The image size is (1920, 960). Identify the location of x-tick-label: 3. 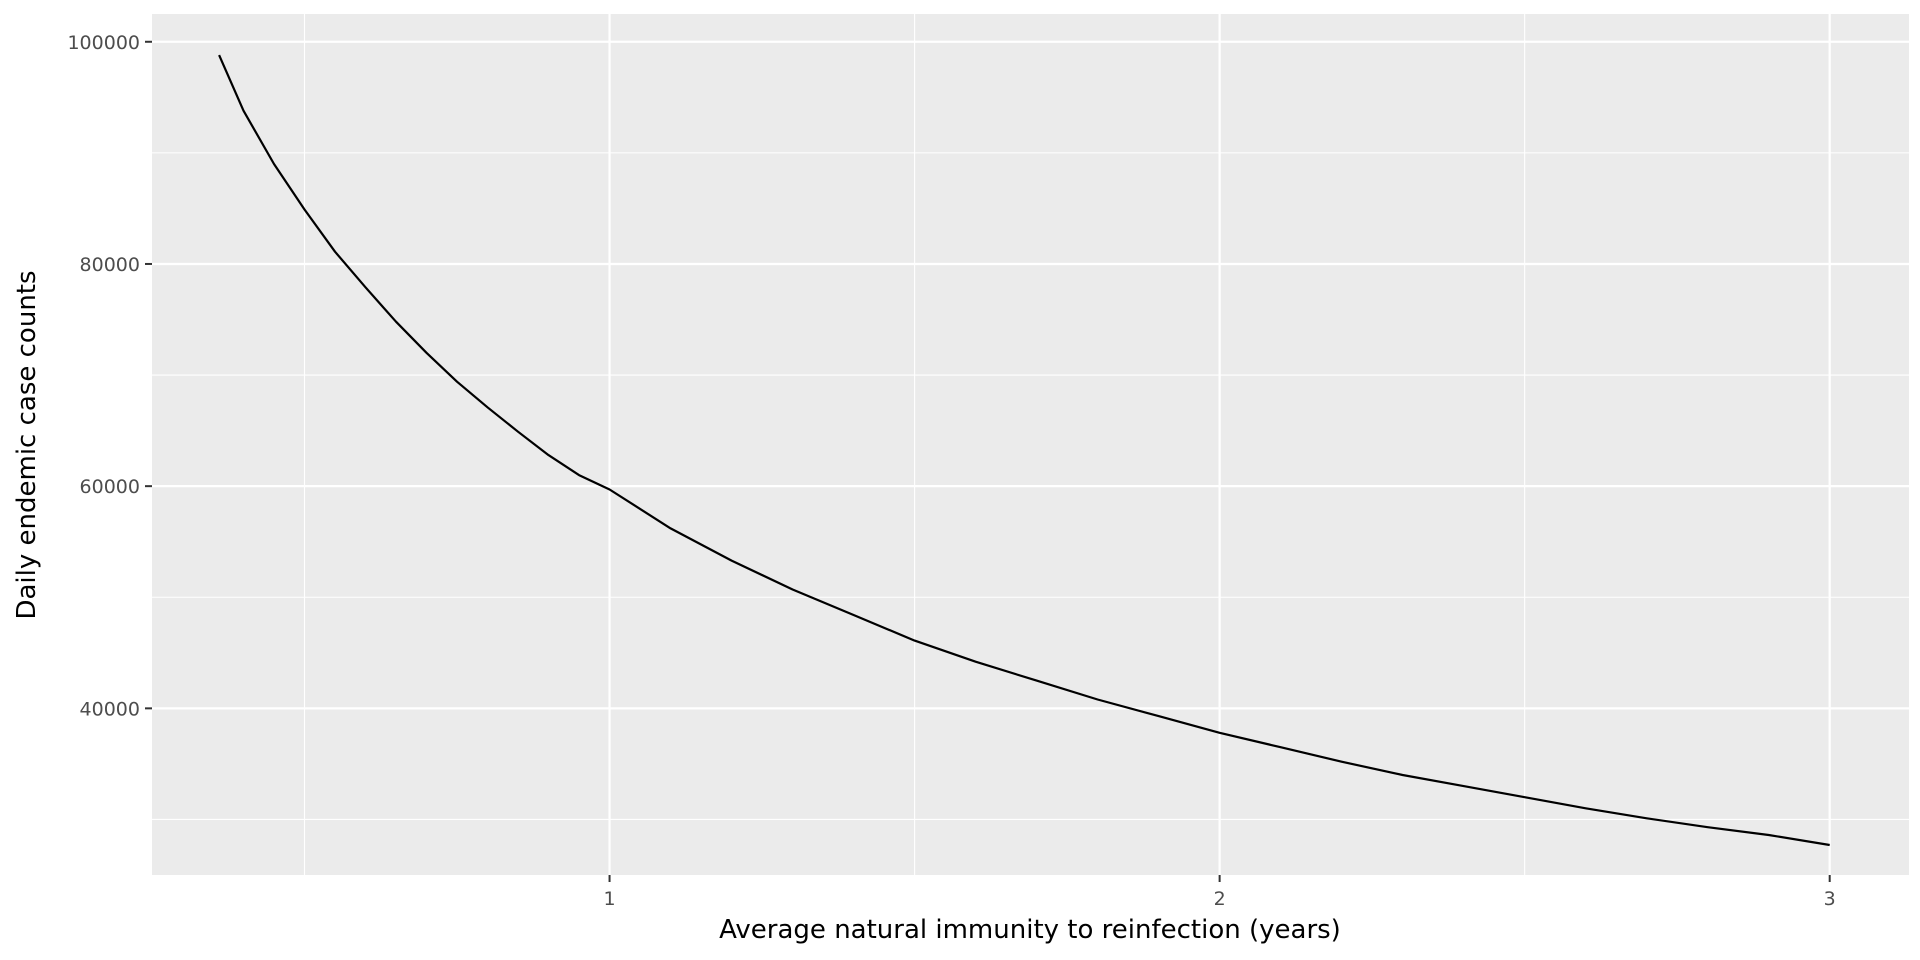
(1830, 899).